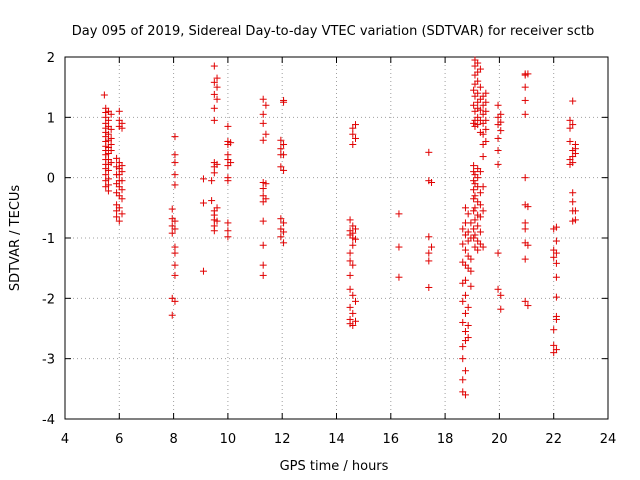  What do you see at coordinates (51, 179) in the screenshot?
I see `y-tick-label: 0` at bounding box center [51, 179].